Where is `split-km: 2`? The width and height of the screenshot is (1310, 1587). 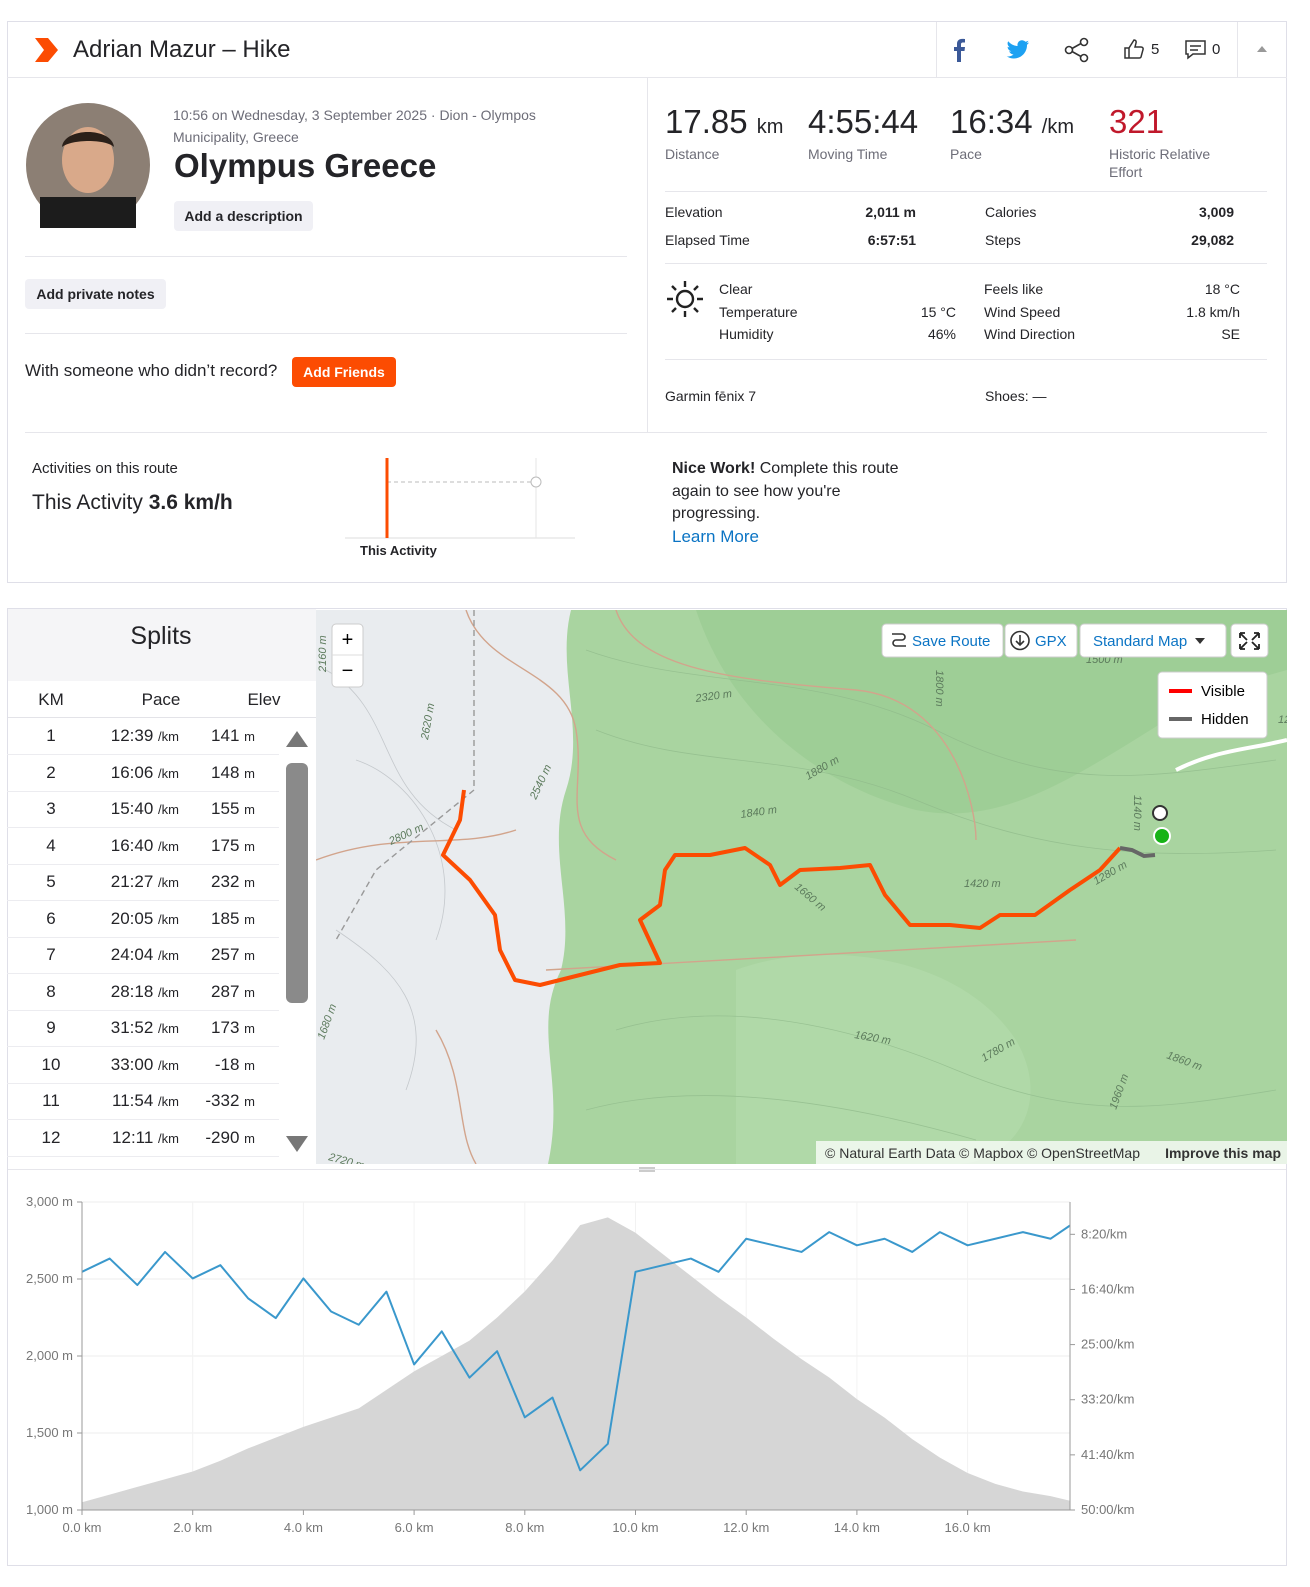 split-km: 2 is located at coordinates (51, 772).